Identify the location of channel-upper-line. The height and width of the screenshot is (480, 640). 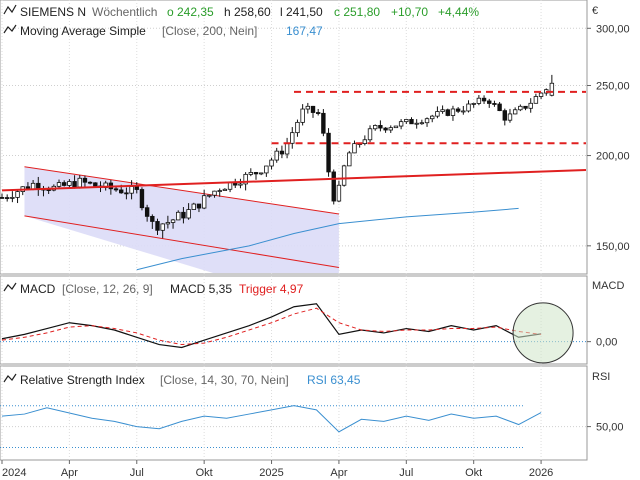
(181, 190).